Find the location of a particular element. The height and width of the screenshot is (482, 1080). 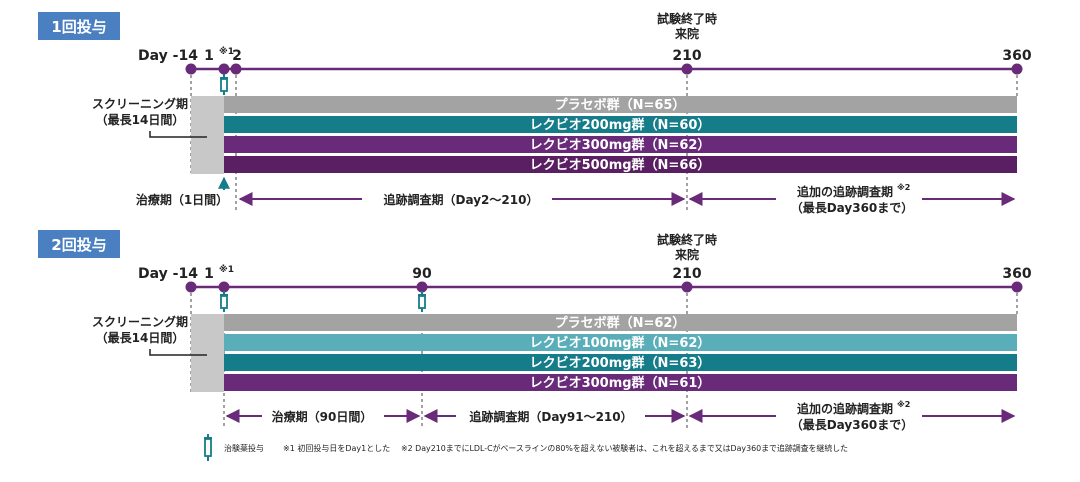

panel2-dosing-marker-day90 is located at coordinates (422, 301).